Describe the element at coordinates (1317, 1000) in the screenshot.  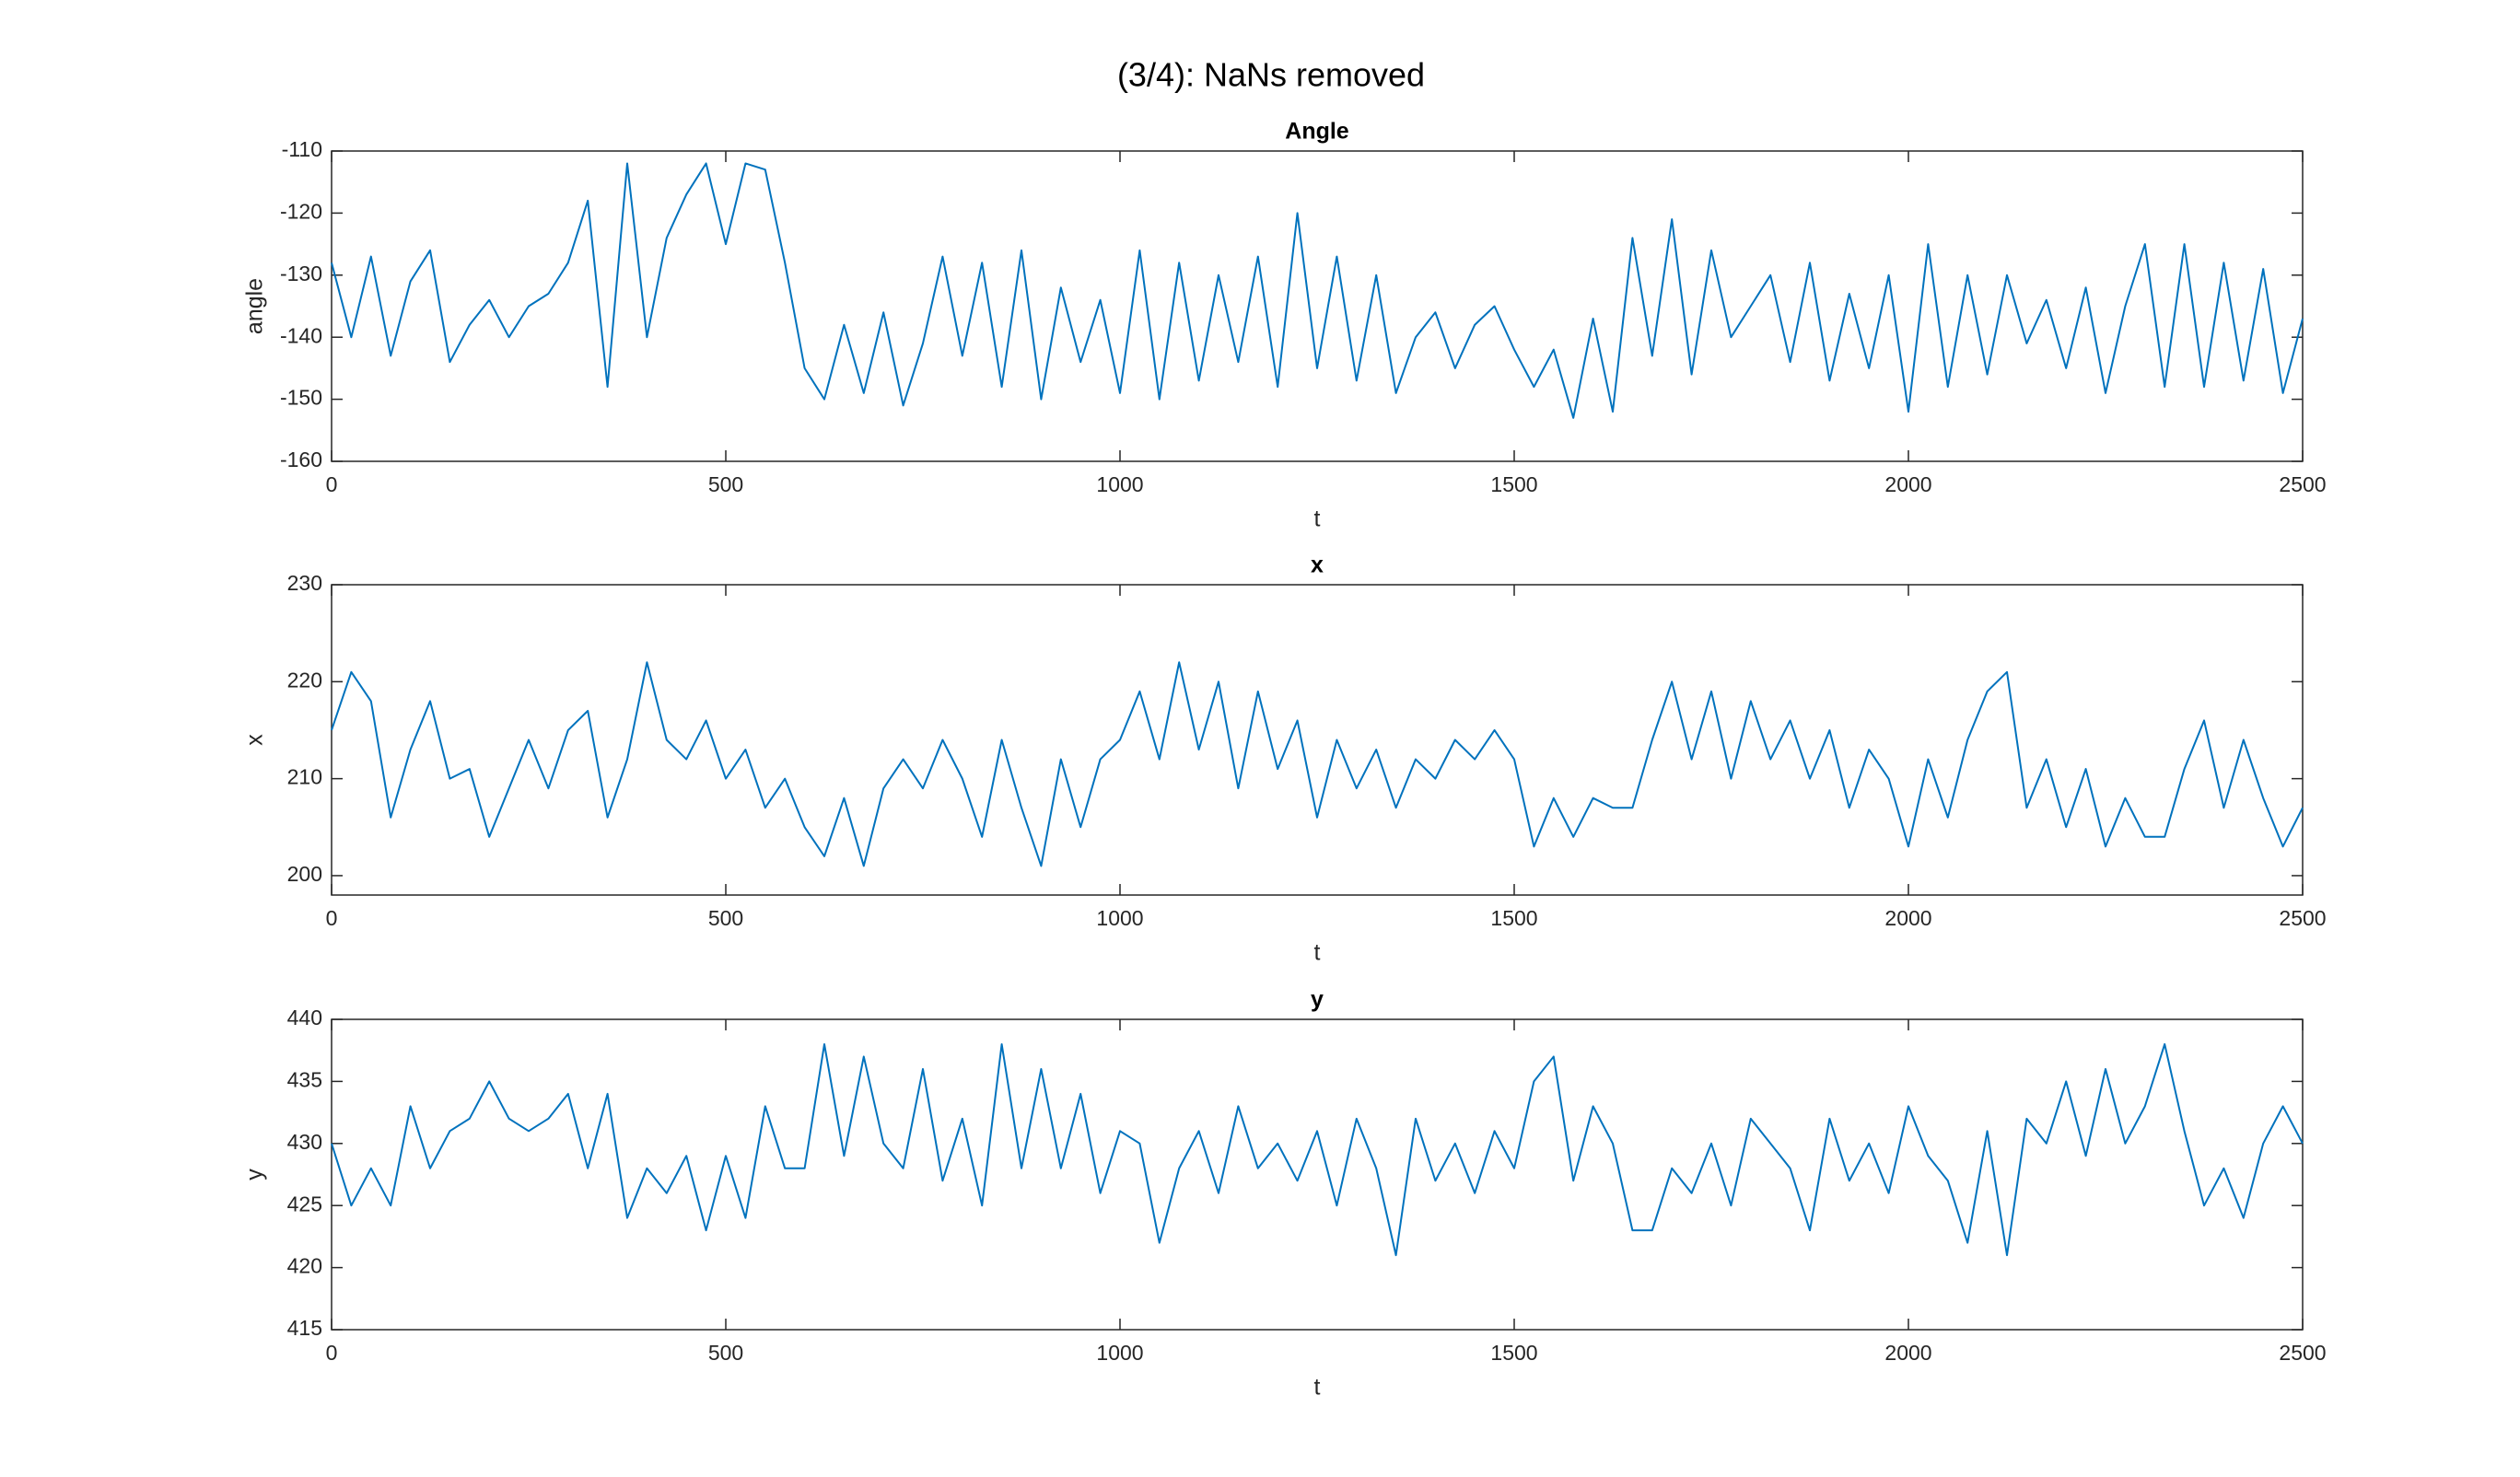
I see `subplot-title: y` at that location.